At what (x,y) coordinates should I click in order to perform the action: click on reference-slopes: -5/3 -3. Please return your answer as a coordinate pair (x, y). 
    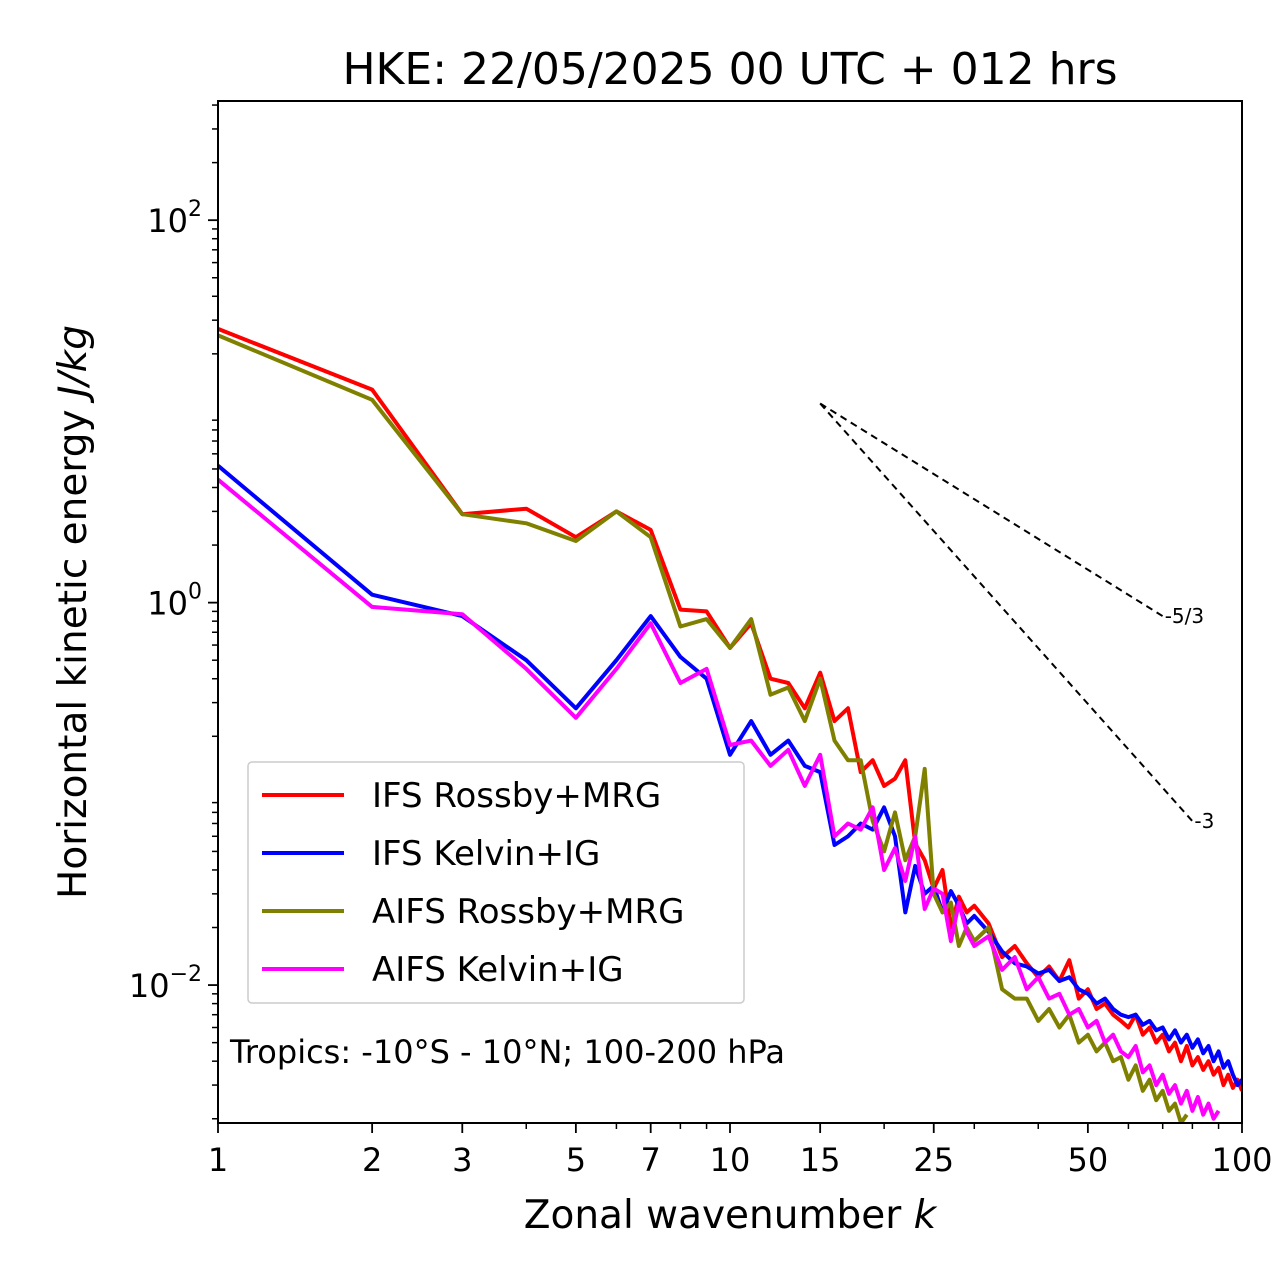
    Looking at the image, I should click on (1016, 617).